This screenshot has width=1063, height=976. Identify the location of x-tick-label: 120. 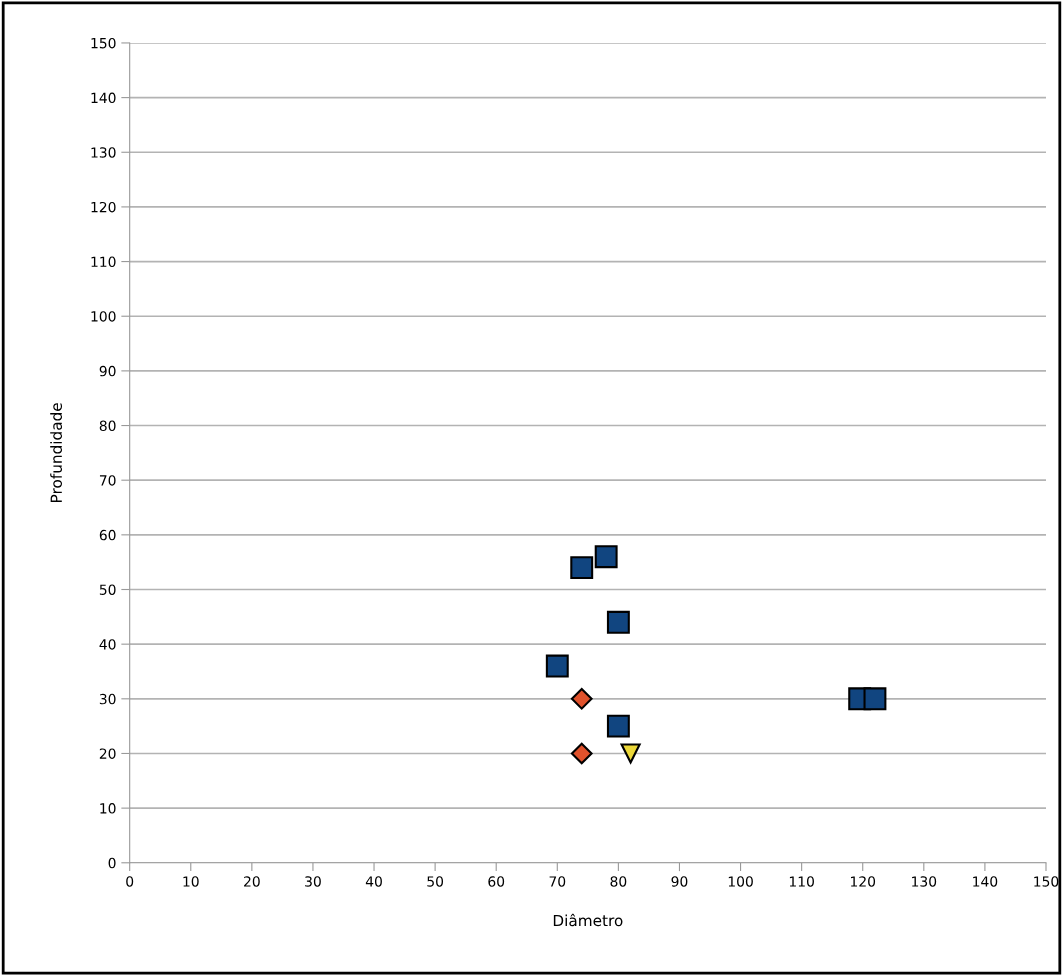
(863, 881).